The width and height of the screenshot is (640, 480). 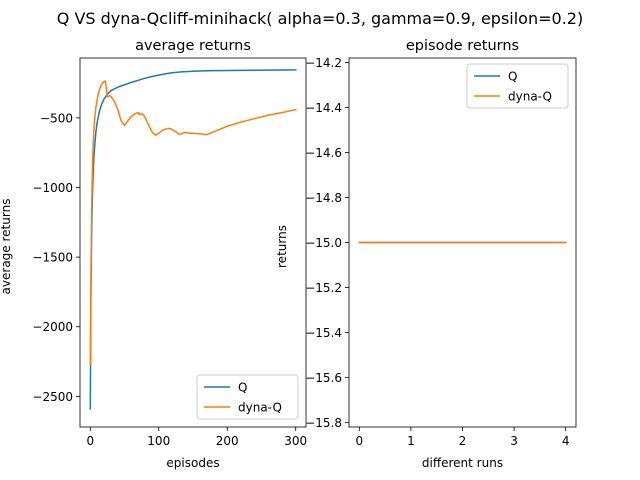 I want to click on y-tick-label: −15.0, so click(x=323, y=243).